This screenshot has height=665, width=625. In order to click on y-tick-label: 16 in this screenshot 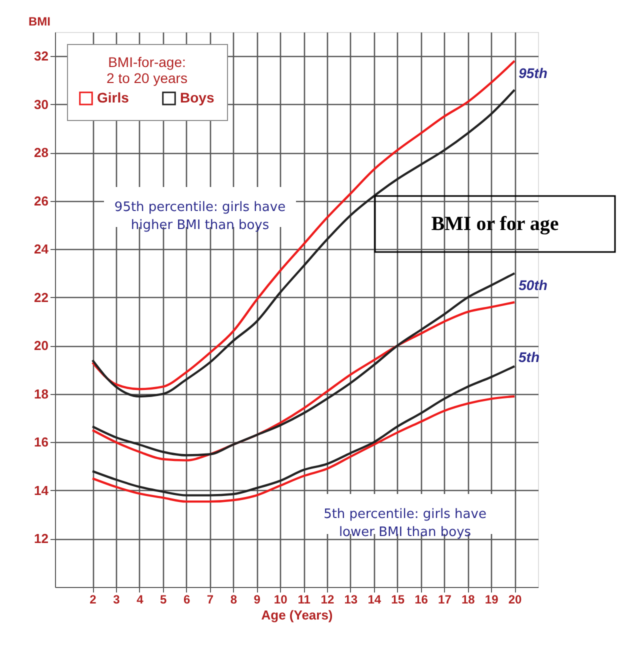, I will do `click(41, 442)`.